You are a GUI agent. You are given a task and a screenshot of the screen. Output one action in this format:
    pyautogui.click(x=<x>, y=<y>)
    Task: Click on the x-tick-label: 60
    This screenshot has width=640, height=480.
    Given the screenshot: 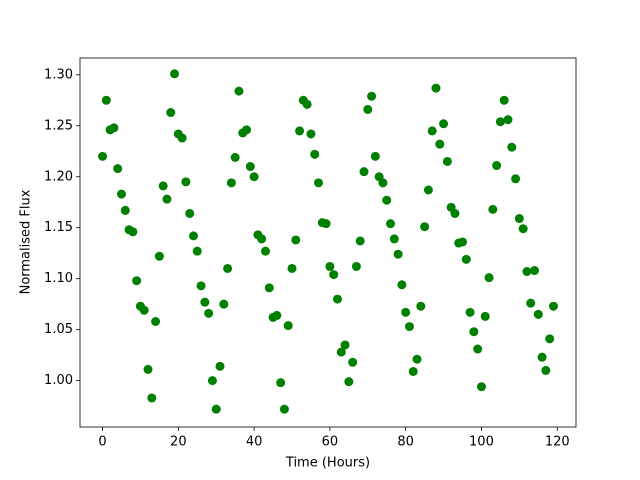 What is the action you would take?
    pyautogui.click(x=330, y=442)
    